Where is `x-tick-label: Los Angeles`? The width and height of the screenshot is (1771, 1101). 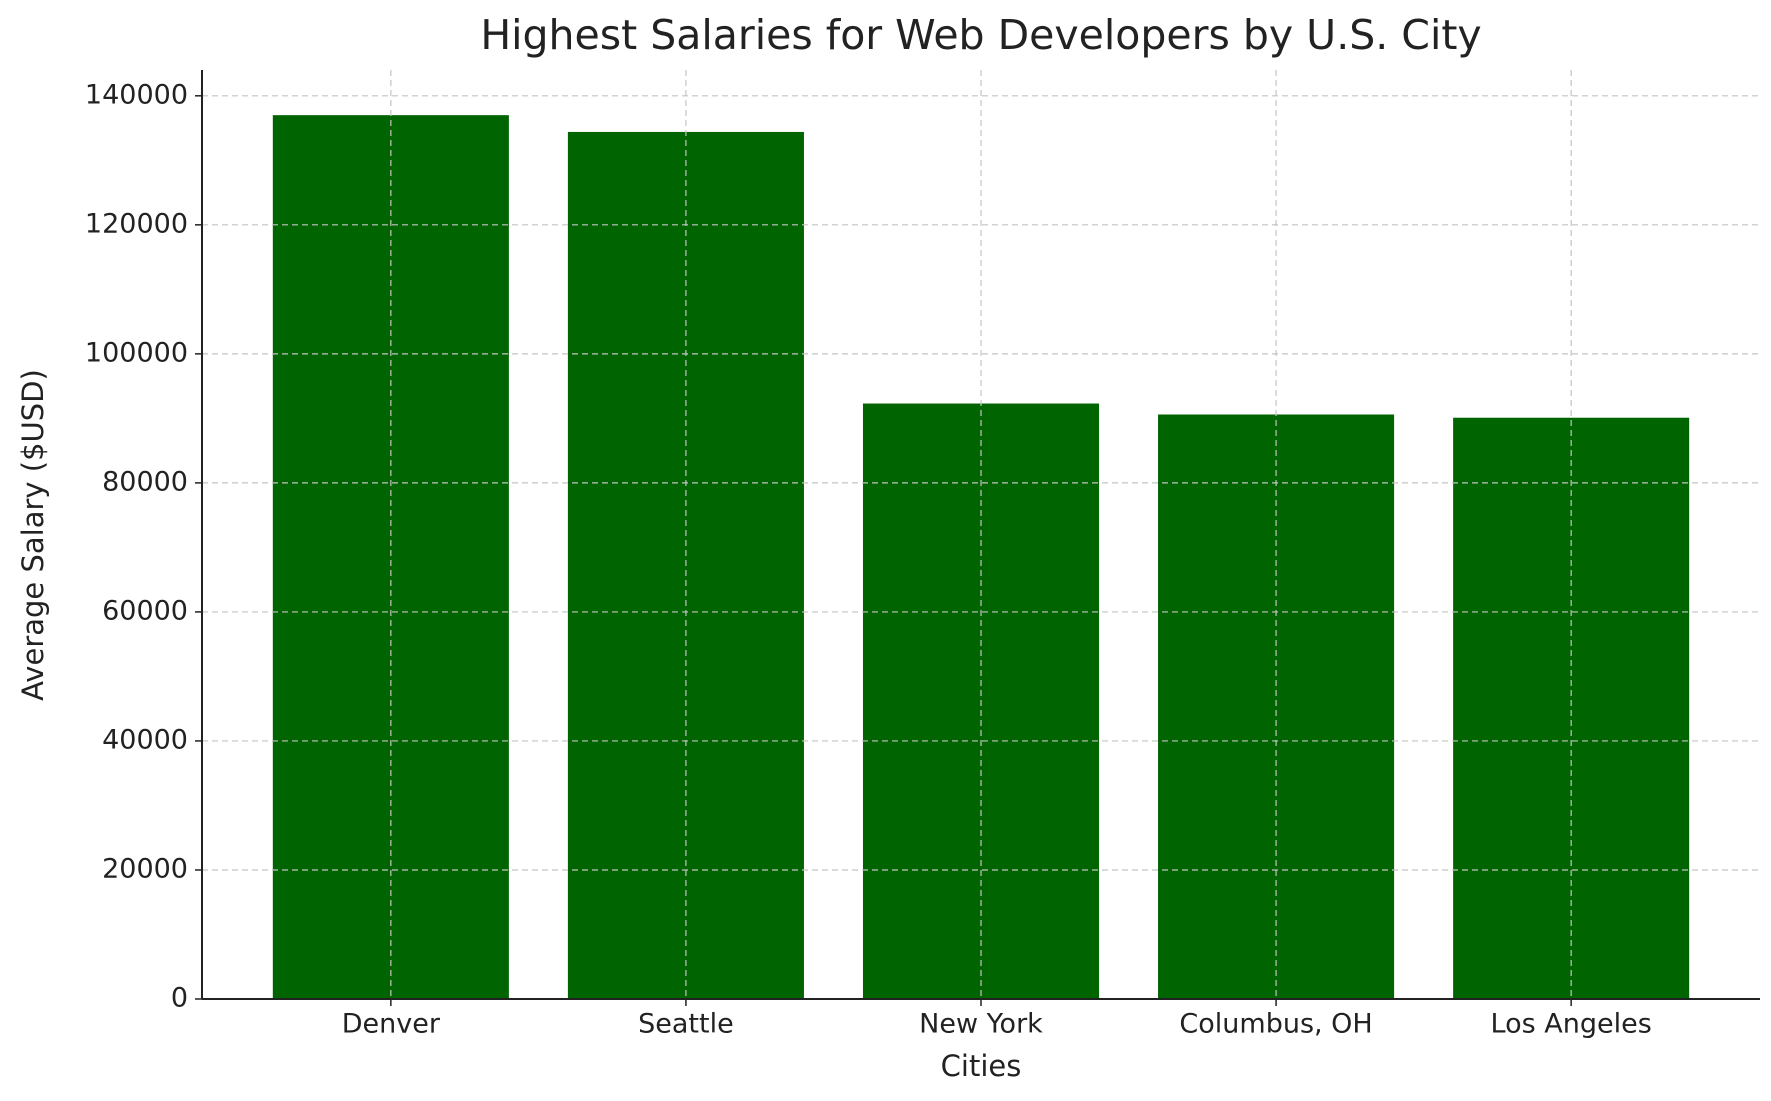 x-tick-label: Los Angeles is located at coordinates (1571, 1024).